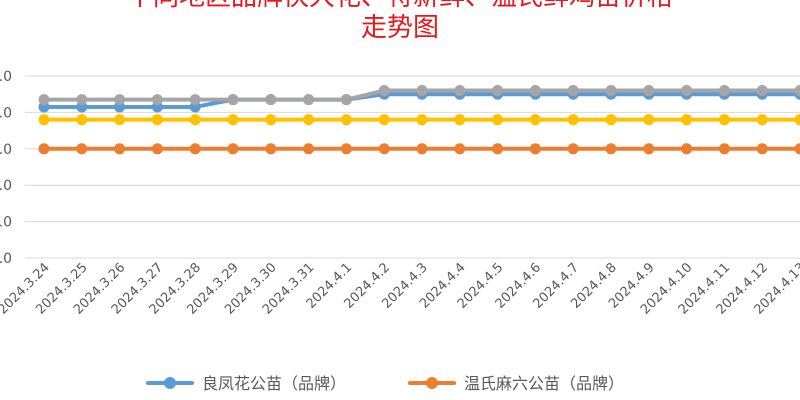 The width and height of the screenshot is (800, 400). What do you see at coordinates (6, 168) in the screenshot?
I see `y-axis-ticks: 0.0 0.0 0.0 0.0 0.0 0.0` at bounding box center [6, 168].